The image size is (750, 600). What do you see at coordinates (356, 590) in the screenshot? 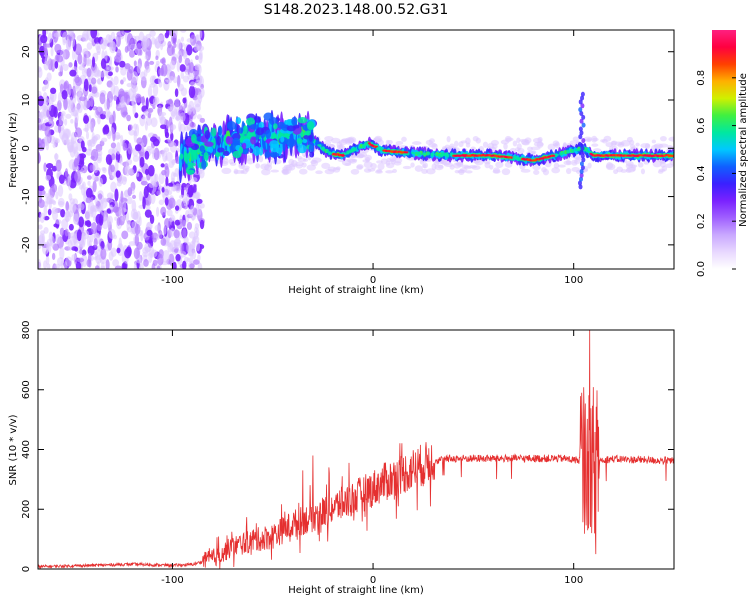
I see `snr-x-label: Height of straight line (km)` at bounding box center [356, 590].